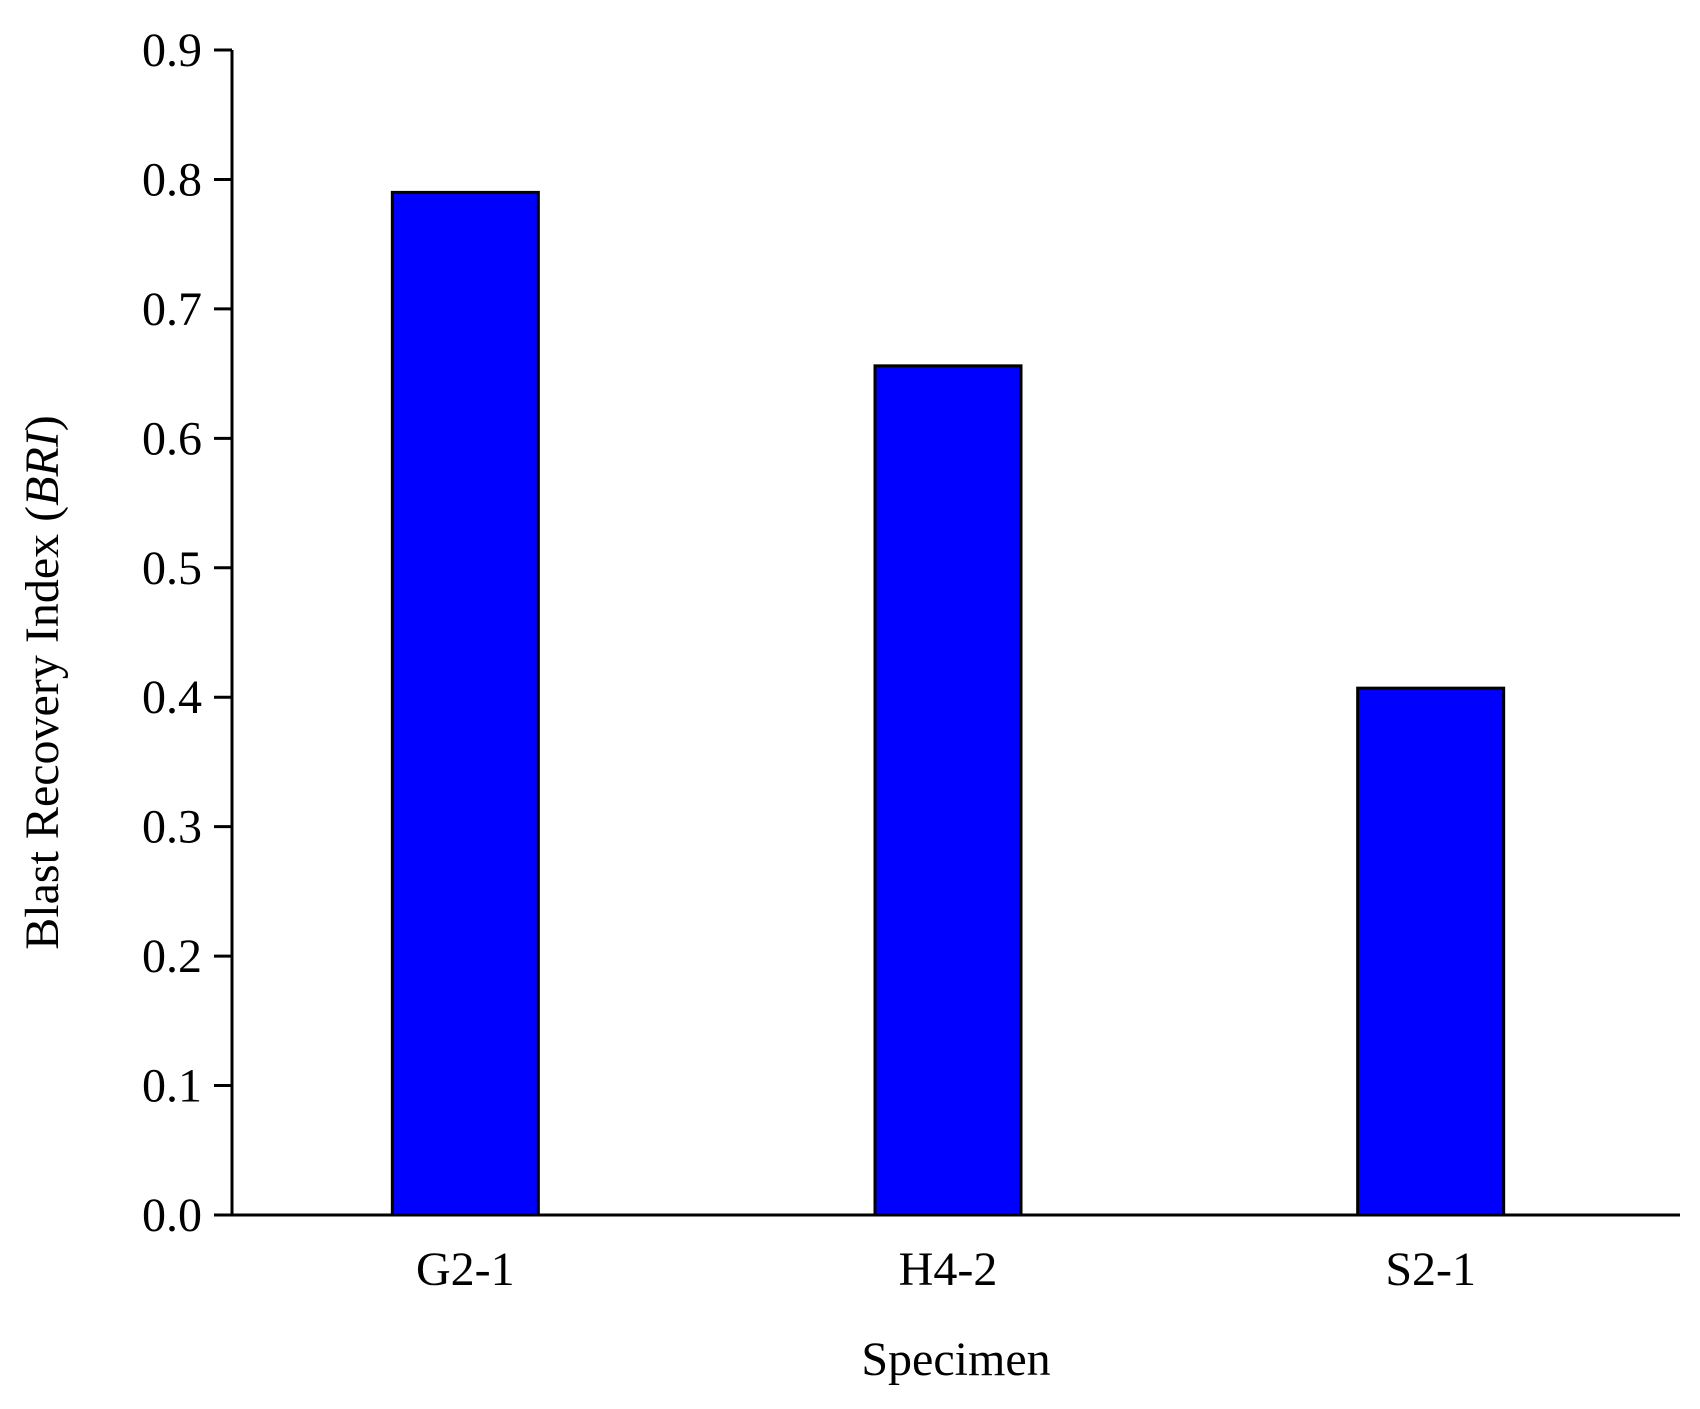 Image resolution: width=1700 pixels, height=1409 pixels. What do you see at coordinates (42, 423) in the screenshot?
I see `y-axis-title-suffix: )` at bounding box center [42, 423].